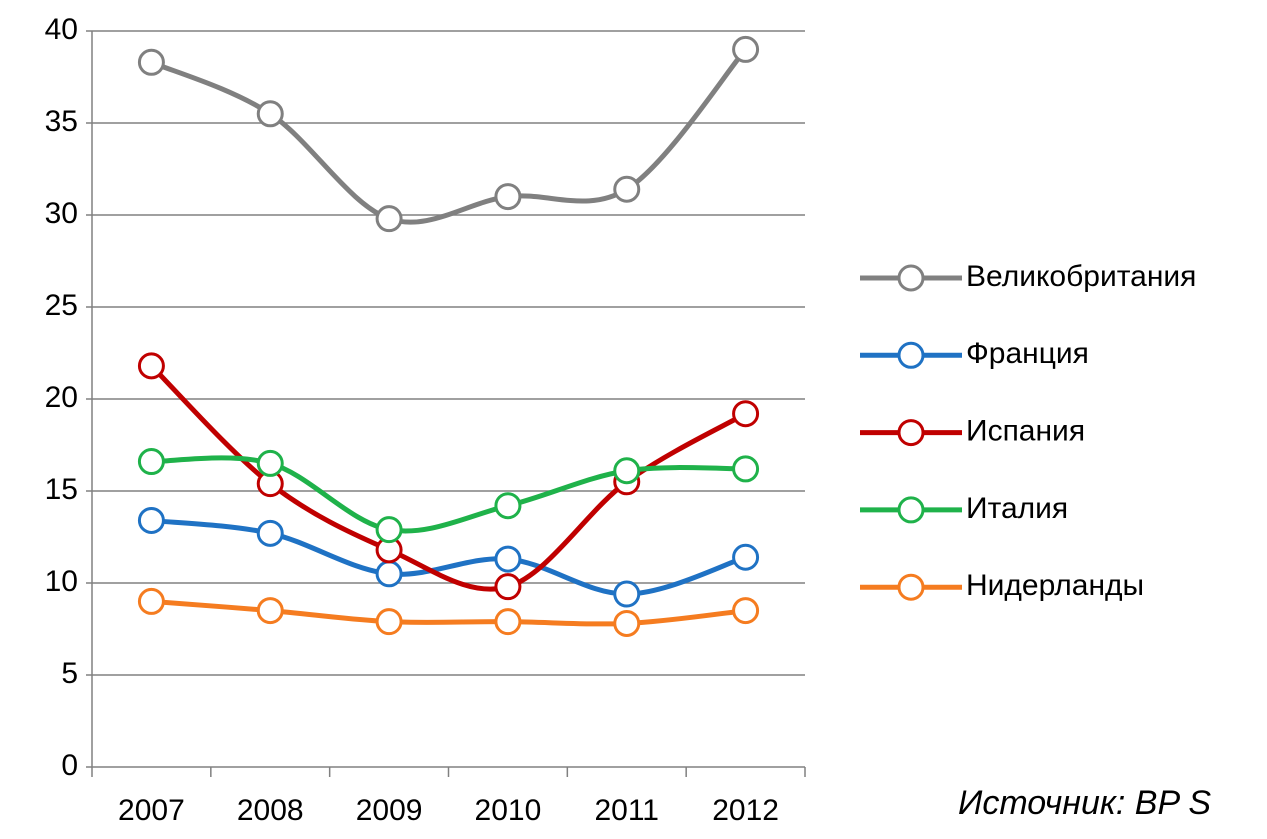 This screenshot has width=1267, height=839. I want to click on y-tick-label: 0, so click(69, 765).